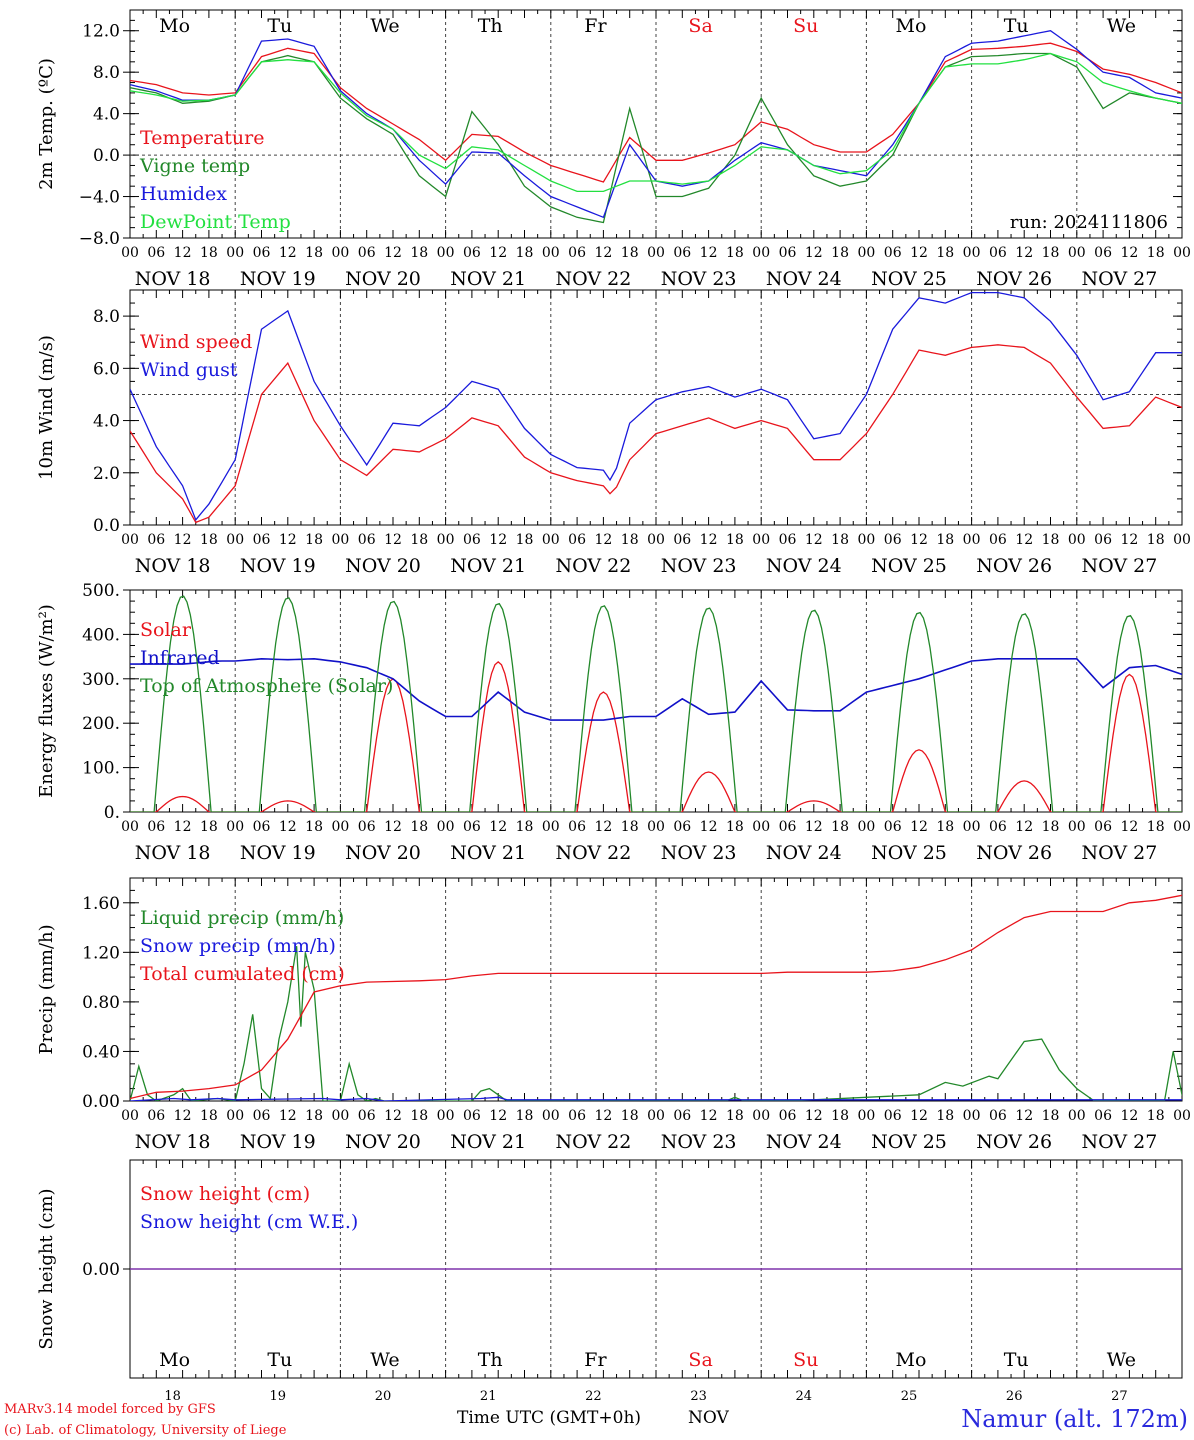  I want to click on y-tick-label: 0.40, so click(101, 1052).